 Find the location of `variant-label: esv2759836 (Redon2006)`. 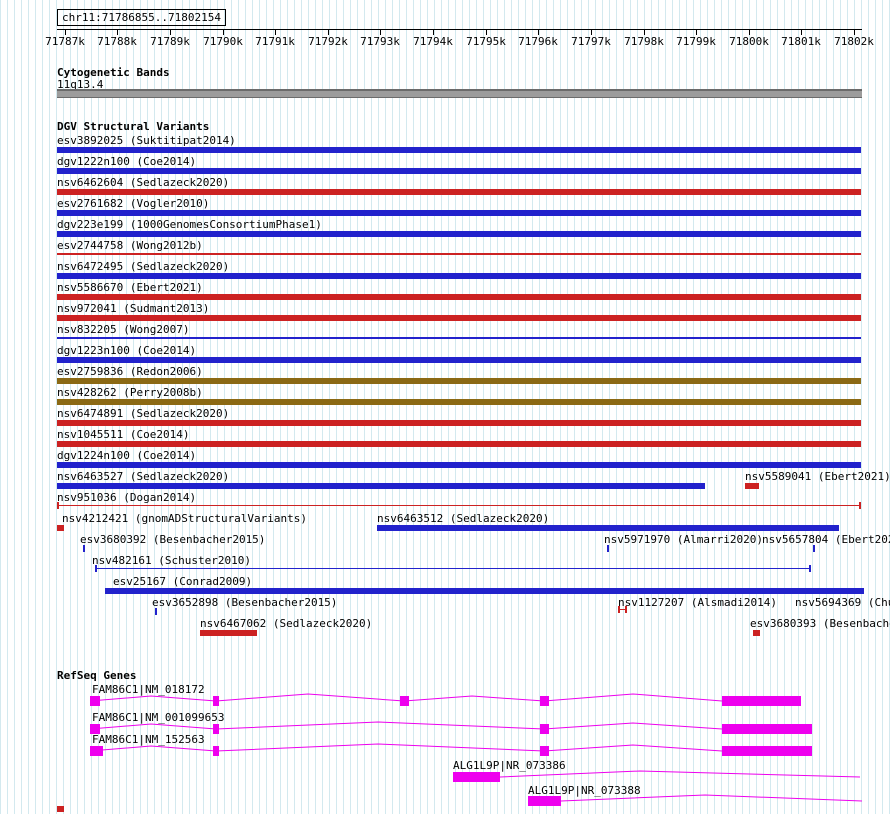

variant-label: esv2759836 (Redon2006) is located at coordinates (130, 371).